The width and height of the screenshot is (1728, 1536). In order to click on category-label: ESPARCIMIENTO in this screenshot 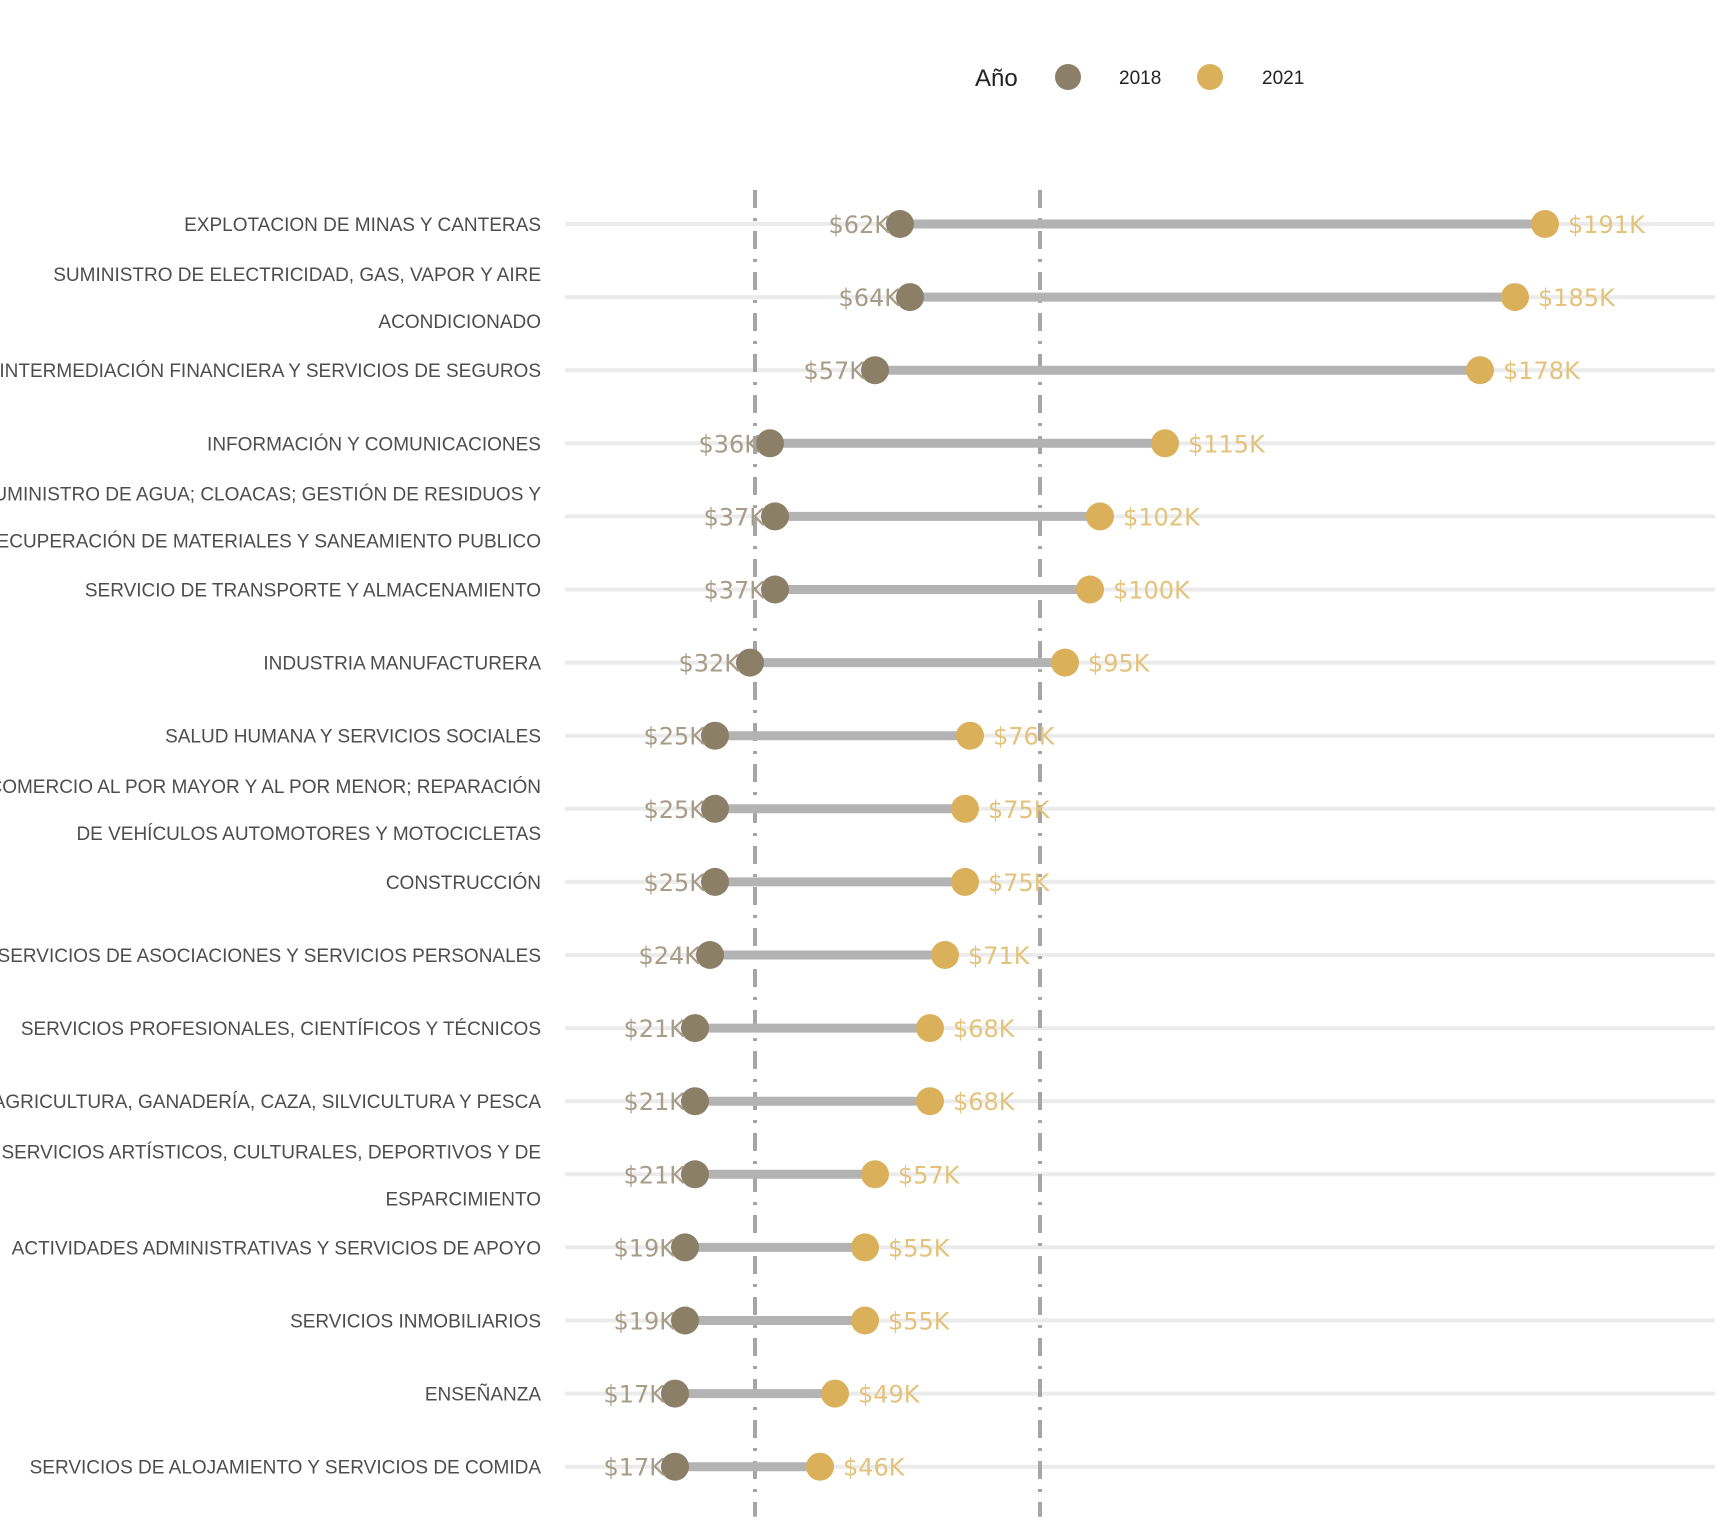, I will do `click(463, 1199)`.